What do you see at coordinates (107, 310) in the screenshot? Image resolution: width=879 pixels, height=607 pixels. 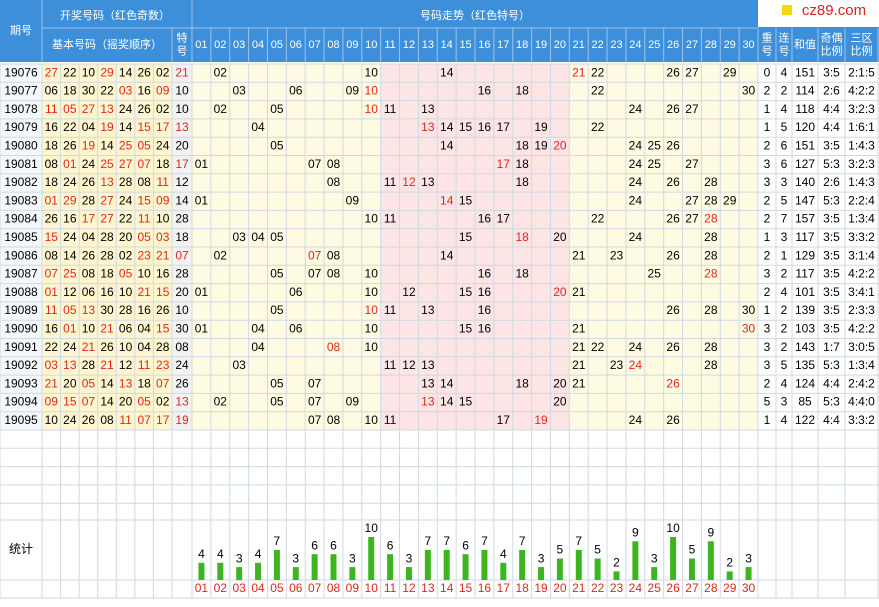 I see `basic-number: 30` at bounding box center [107, 310].